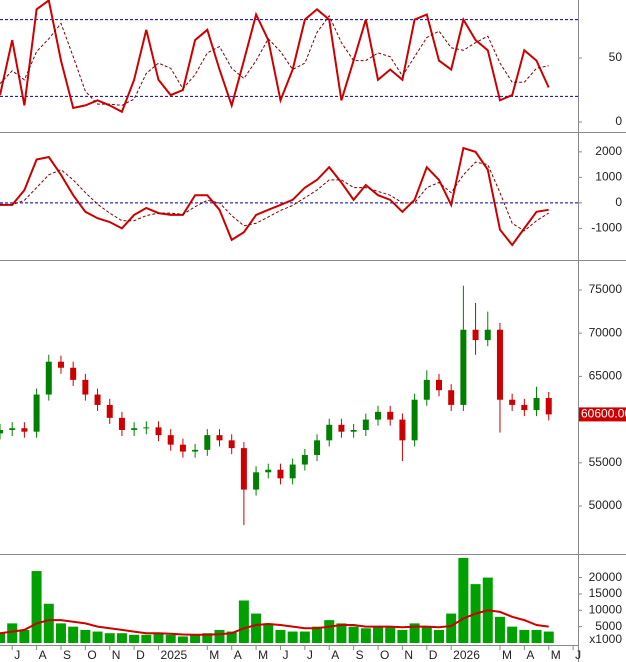  What do you see at coordinates (606, 593) in the screenshot?
I see `y-tick-label: 15000` at bounding box center [606, 593].